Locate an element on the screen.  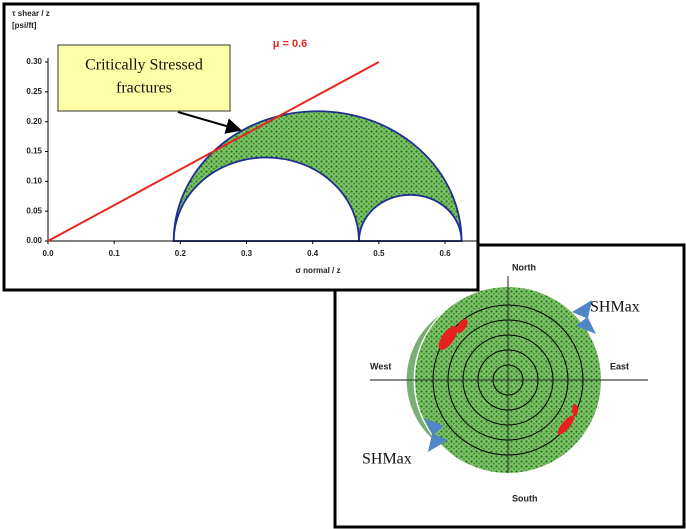
y-axis-label: [psi/ft] is located at coordinates (24, 25).